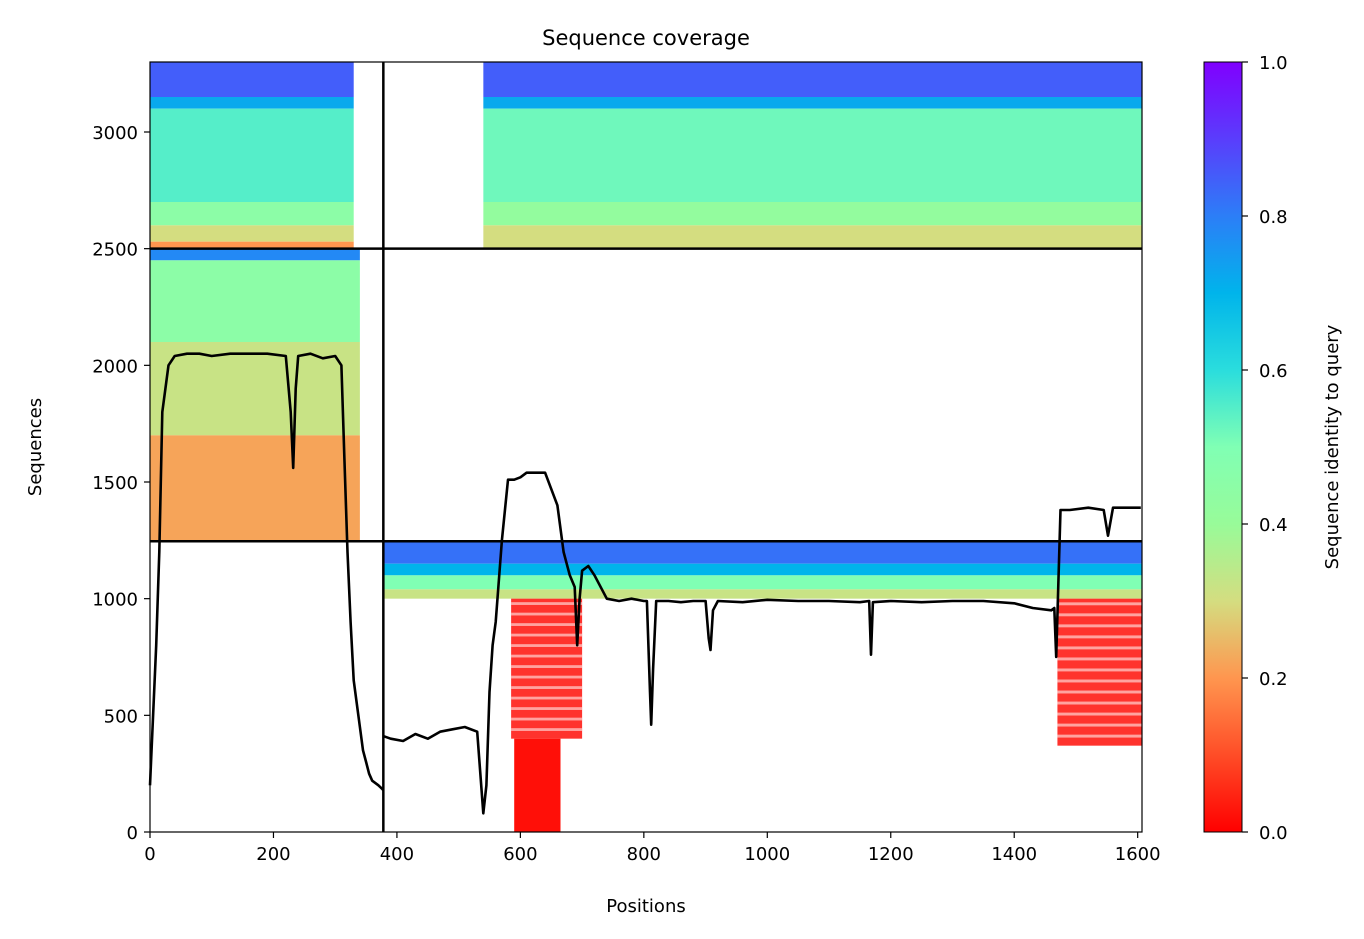  What do you see at coordinates (397, 854) in the screenshot?
I see `x-tick-label: 400` at bounding box center [397, 854].